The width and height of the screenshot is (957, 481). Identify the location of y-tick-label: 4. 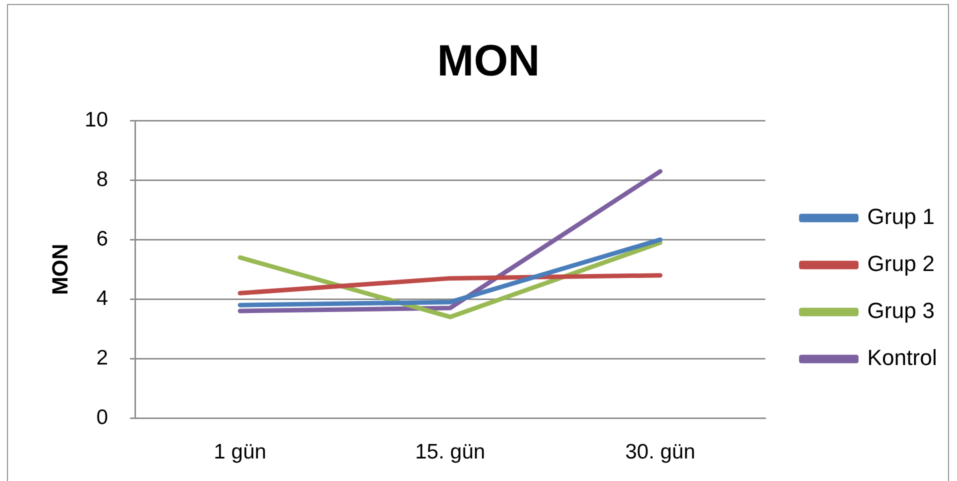
(102, 298).